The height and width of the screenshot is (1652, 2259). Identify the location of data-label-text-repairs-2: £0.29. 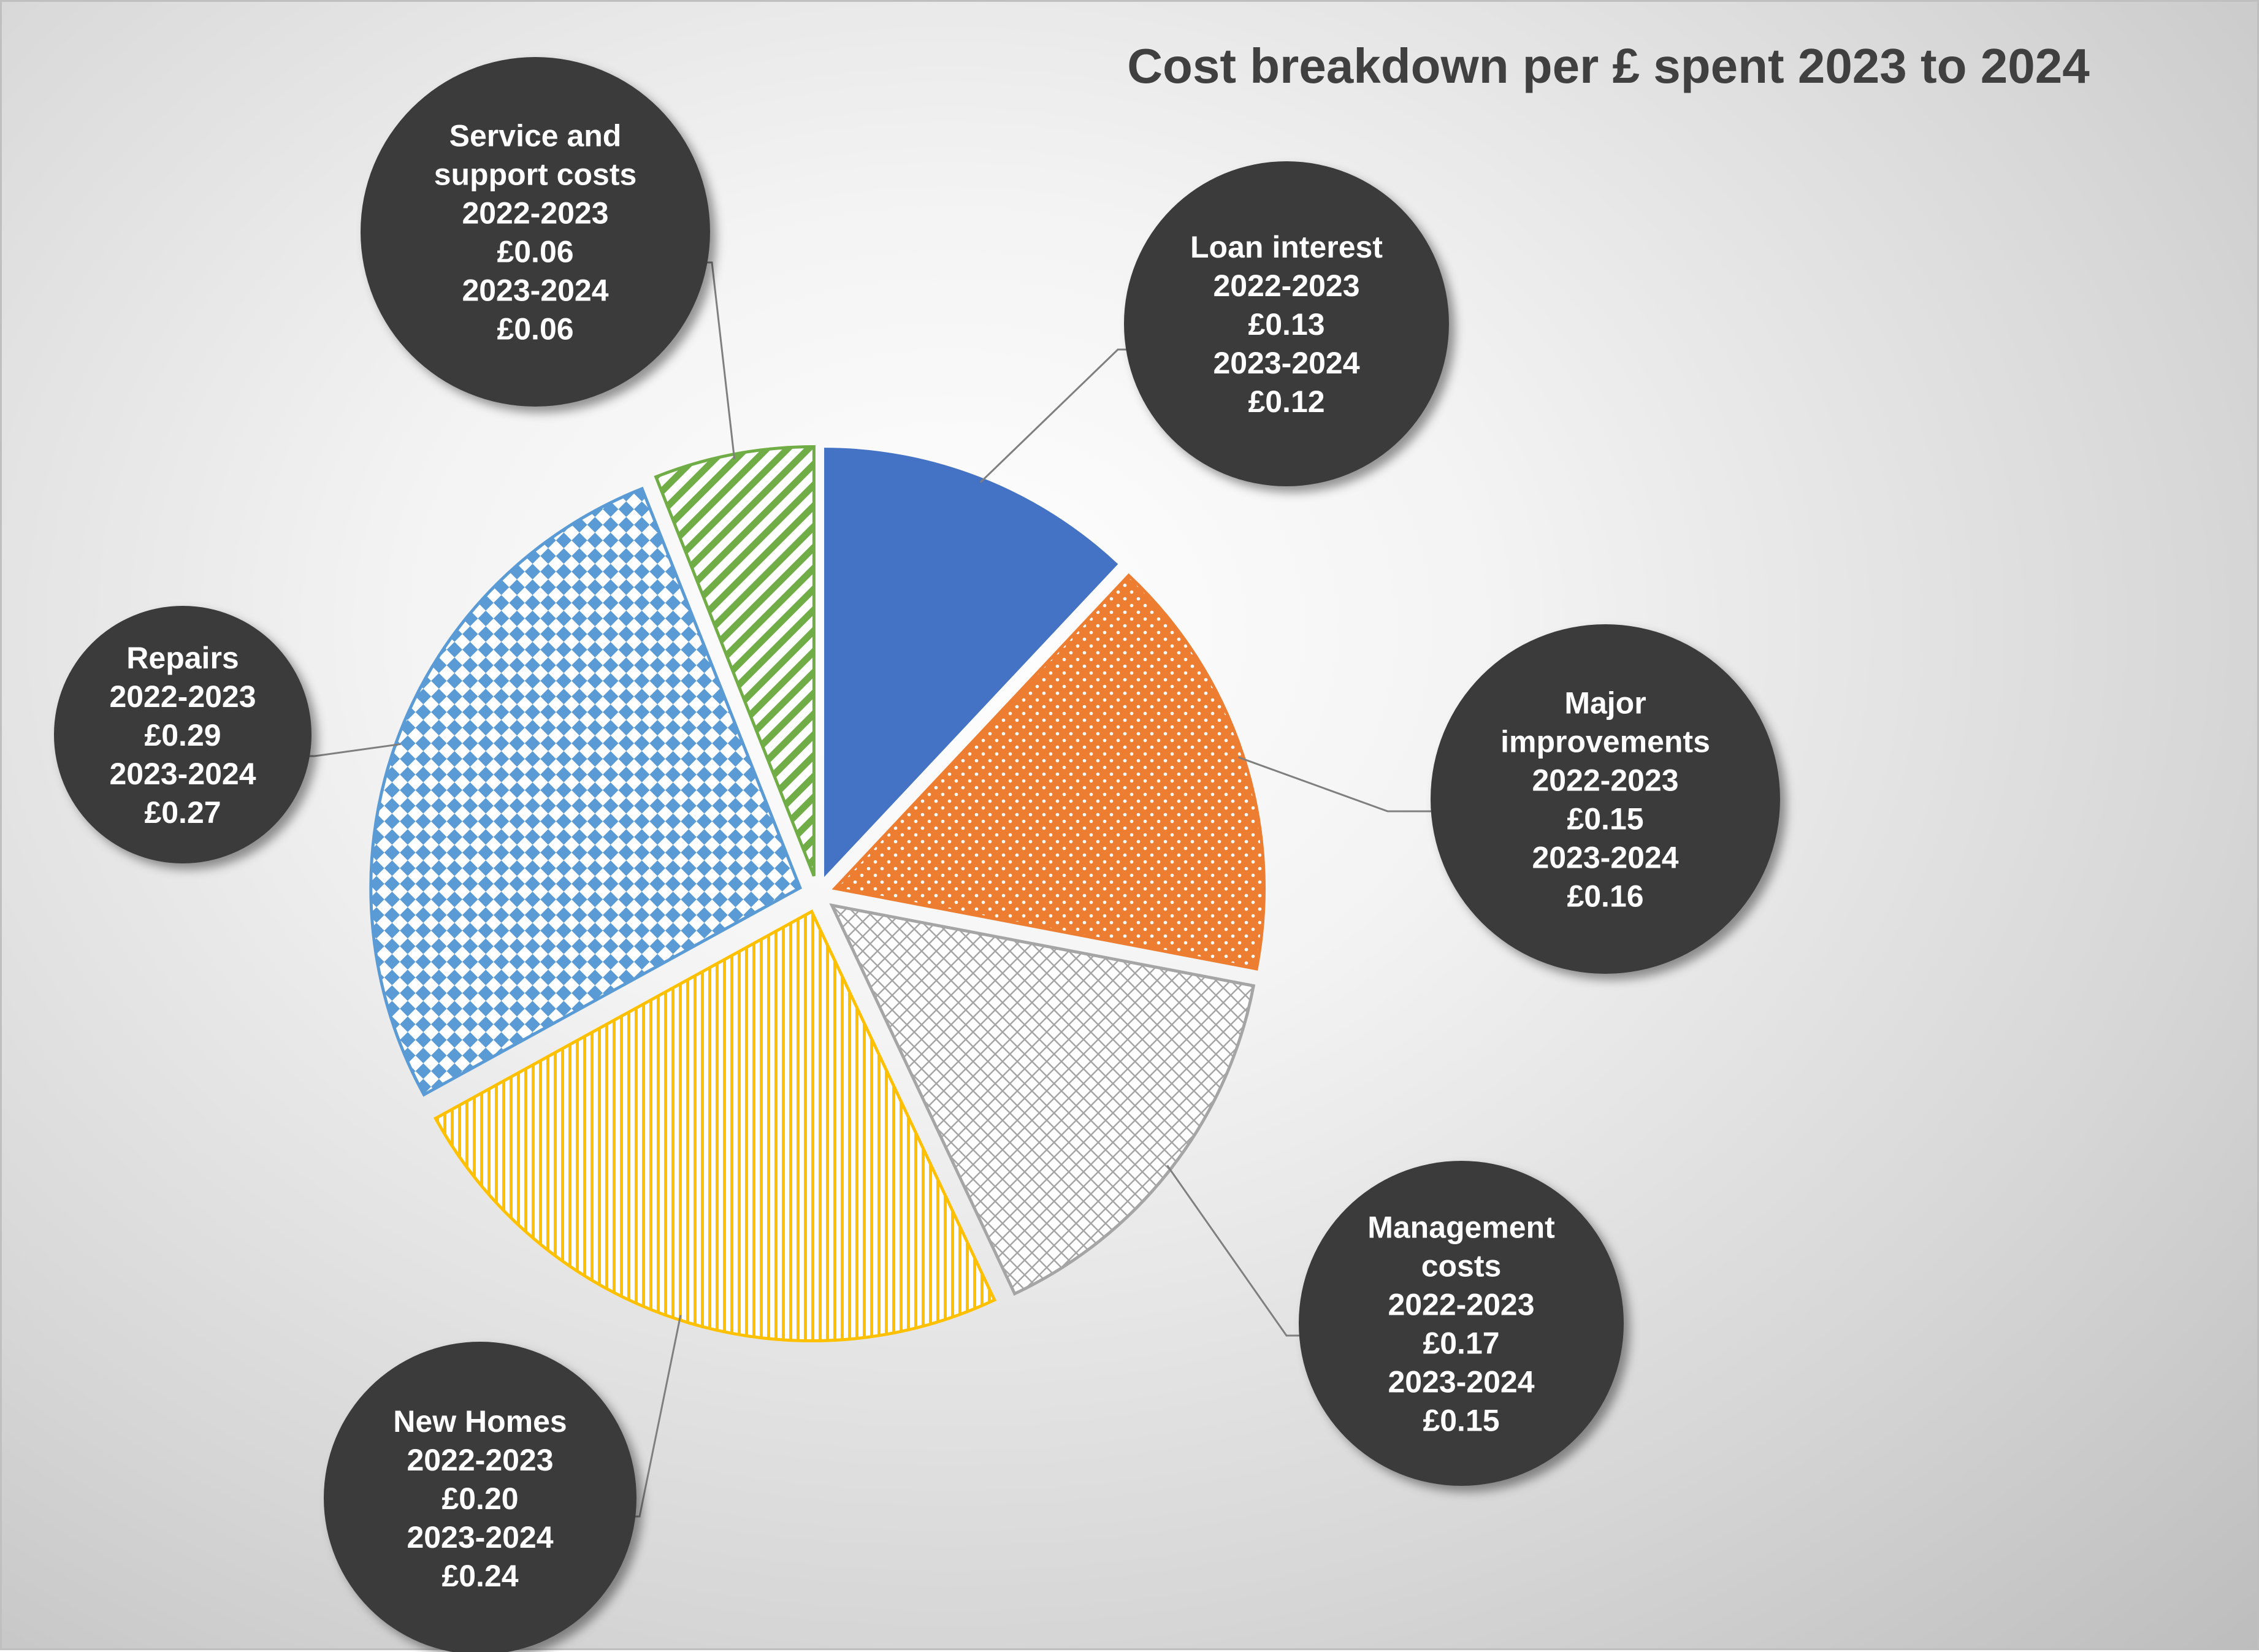
(183, 735).